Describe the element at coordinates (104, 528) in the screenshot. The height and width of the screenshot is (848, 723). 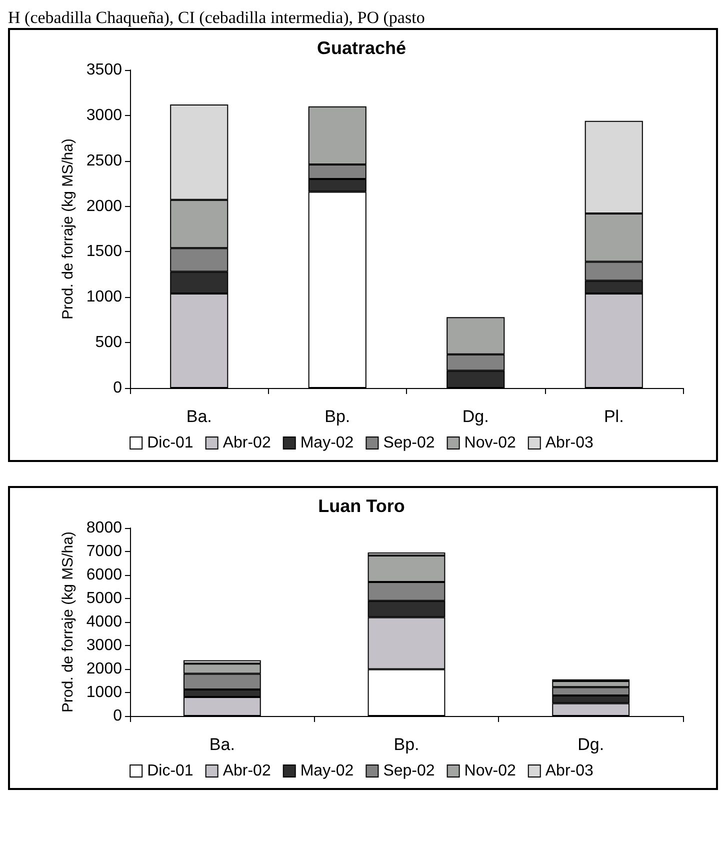
I see `y-tick-label: 8000` at that location.